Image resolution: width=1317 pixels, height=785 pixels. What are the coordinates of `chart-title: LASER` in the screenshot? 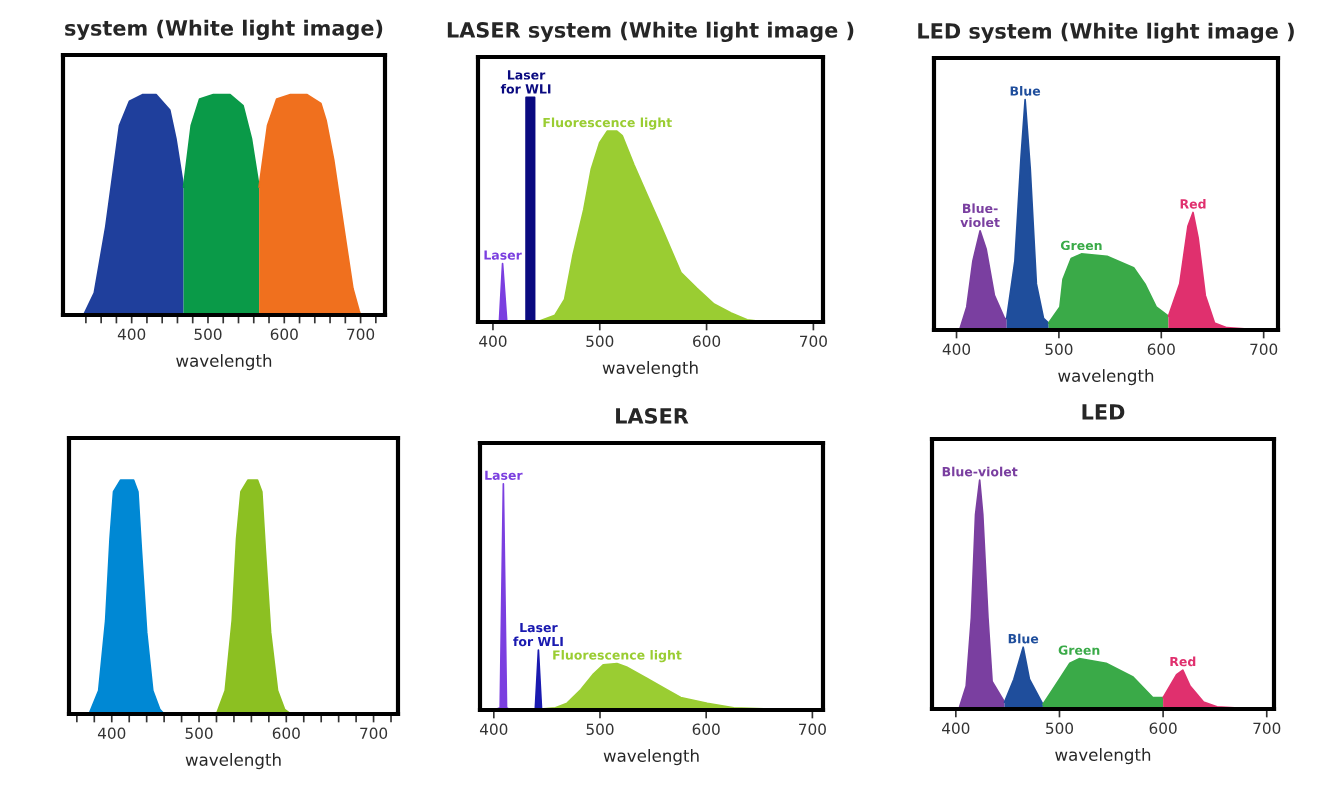 It's located at (652, 416).